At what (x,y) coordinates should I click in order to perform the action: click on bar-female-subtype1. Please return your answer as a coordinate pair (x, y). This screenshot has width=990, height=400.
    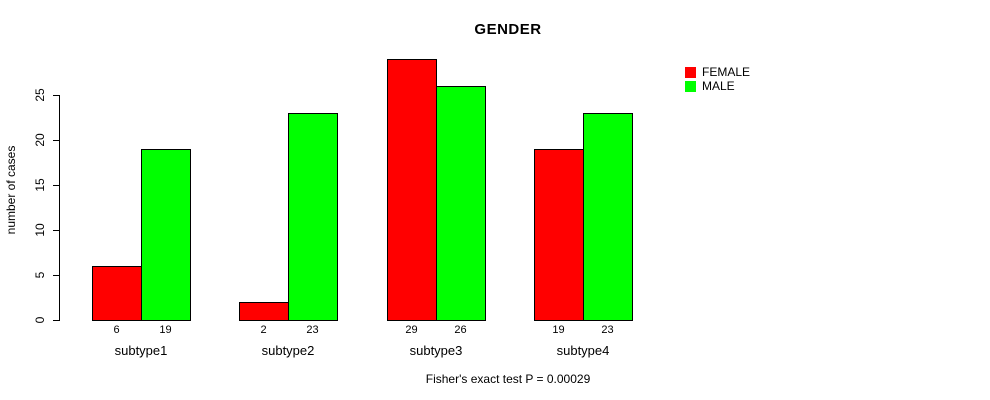
    Looking at the image, I should click on (117, 293).